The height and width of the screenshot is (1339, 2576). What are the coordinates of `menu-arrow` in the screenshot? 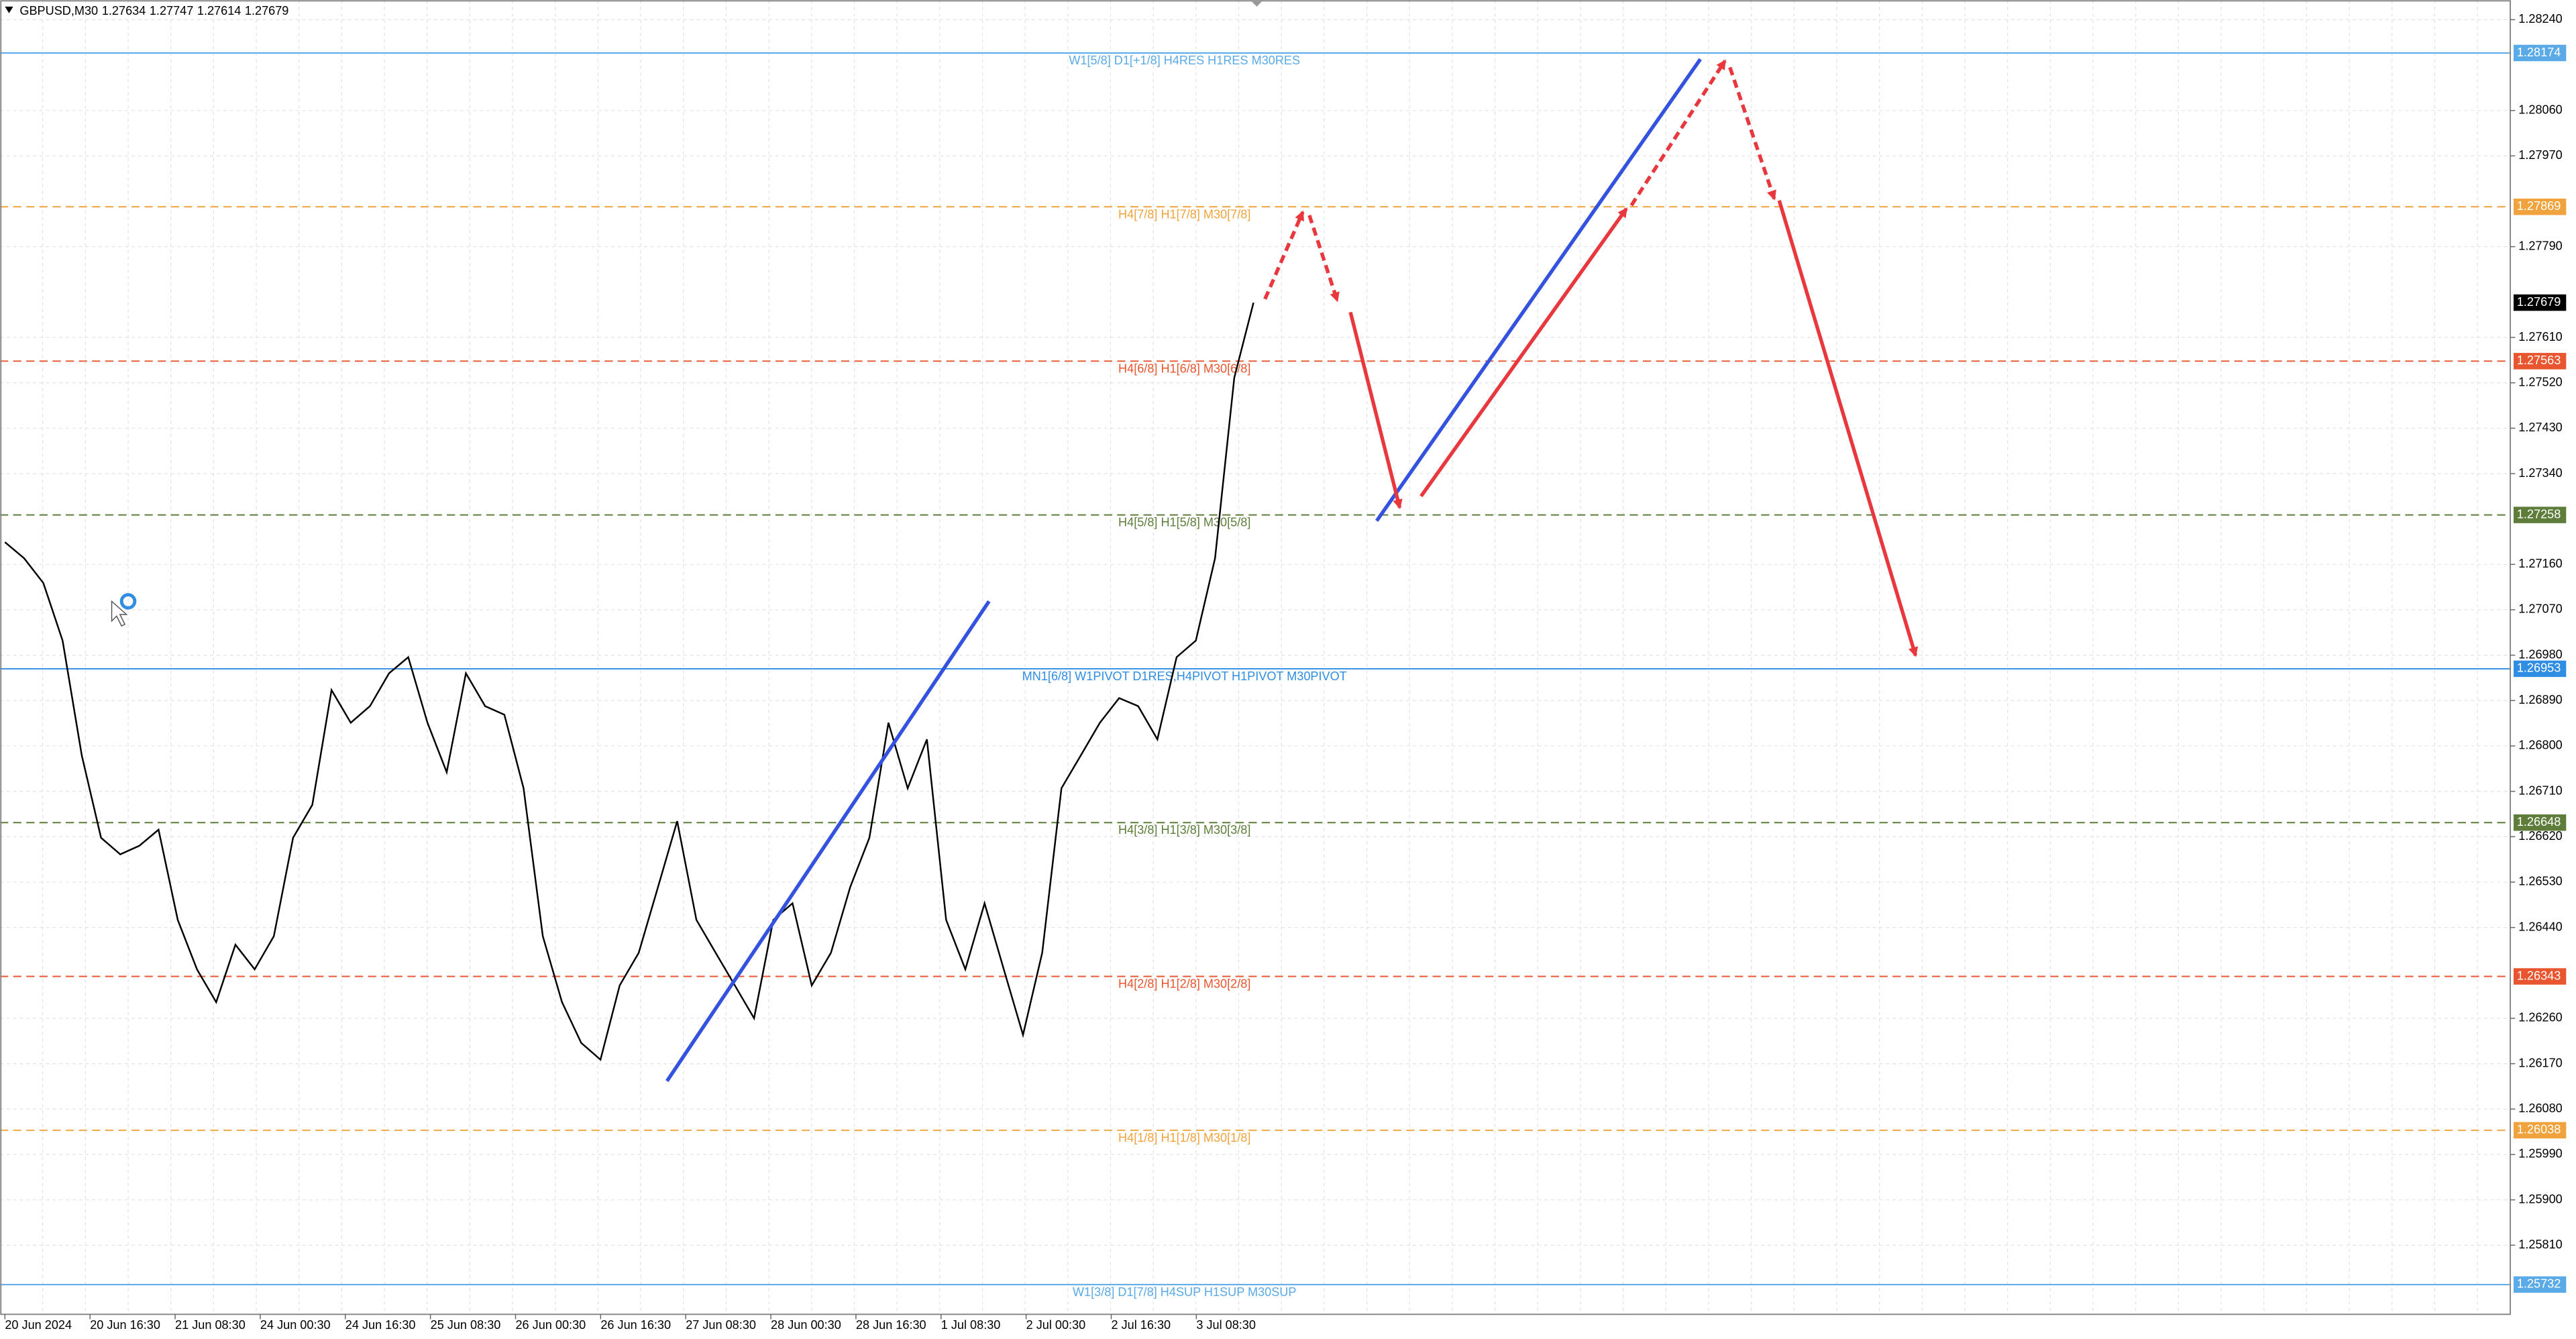 It's located at (9, 9).